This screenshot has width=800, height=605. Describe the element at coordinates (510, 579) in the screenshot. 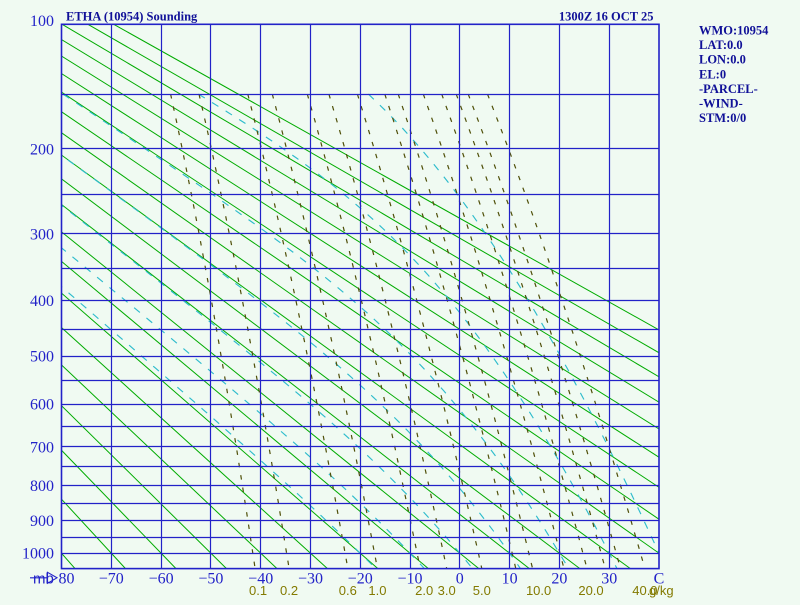

I see `svg-text: 10` at that location.